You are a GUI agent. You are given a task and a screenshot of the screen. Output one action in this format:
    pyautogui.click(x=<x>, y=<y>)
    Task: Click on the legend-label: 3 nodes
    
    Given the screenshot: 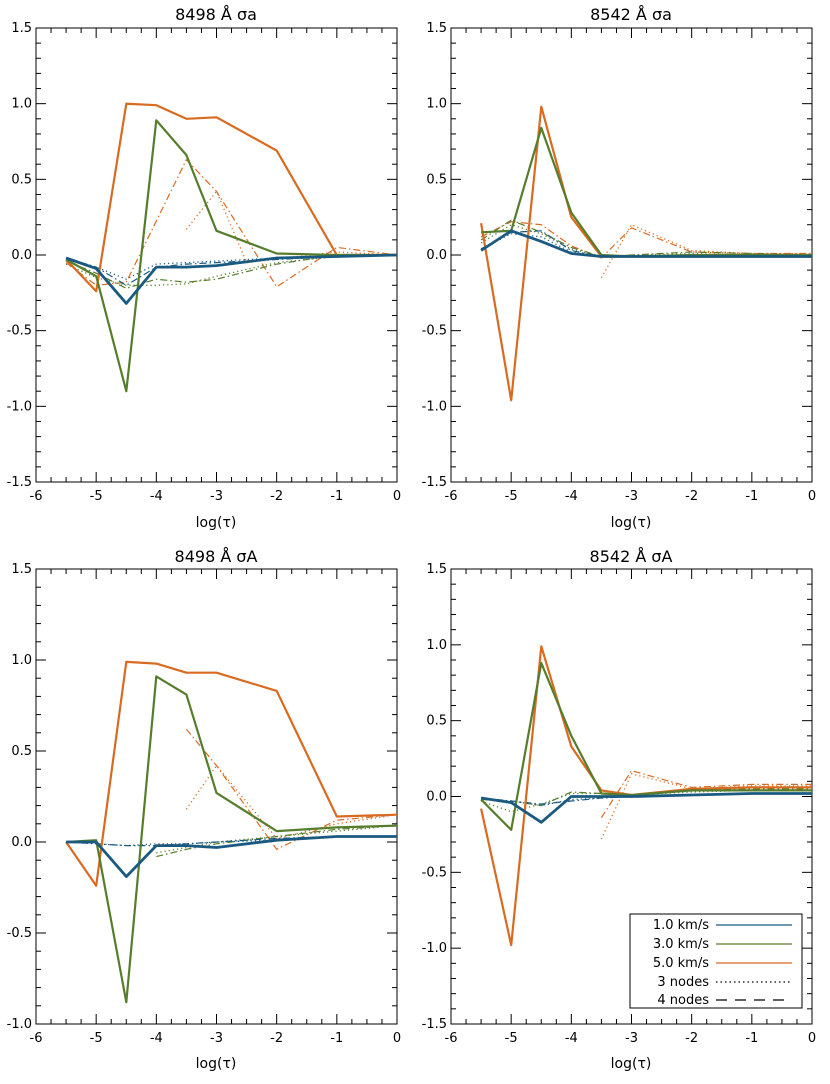 What is the action you would take?
    pyautogui.click(x=683, y=982)
    